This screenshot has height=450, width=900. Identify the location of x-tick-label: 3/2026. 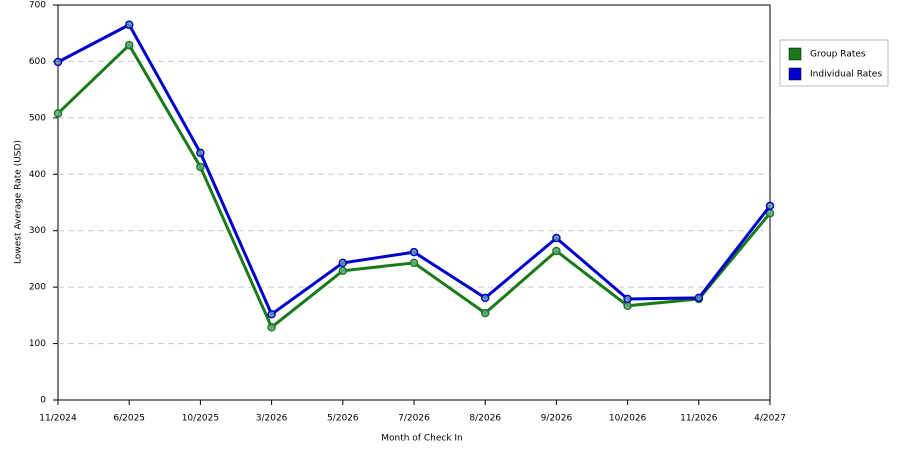
(272, 419).